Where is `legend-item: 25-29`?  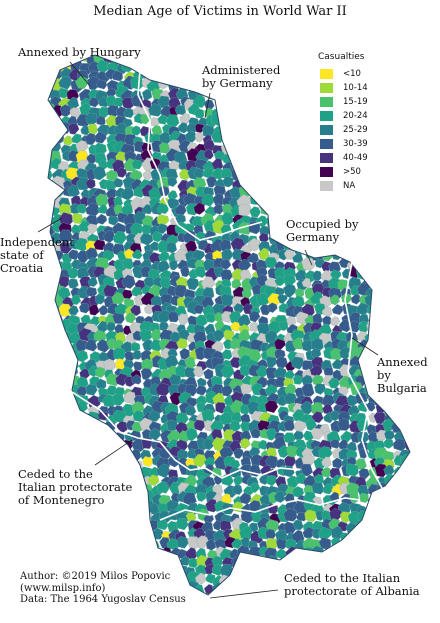 legend-item: 25-29 is located at coordinates (363, 130).